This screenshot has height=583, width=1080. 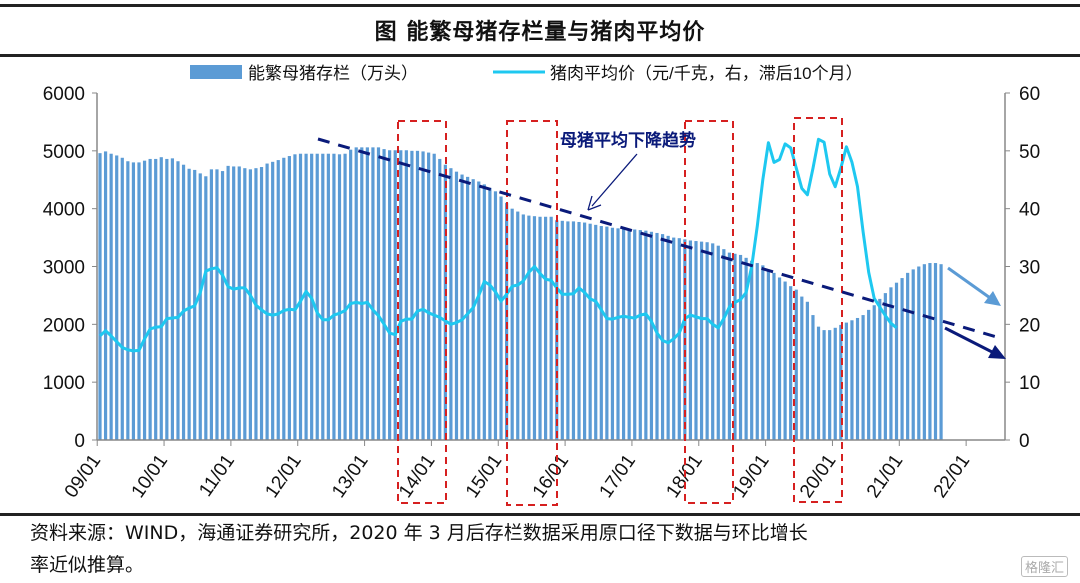 I want to click on x-axis-tick-label: 11/01, so click(x=217, y=476).